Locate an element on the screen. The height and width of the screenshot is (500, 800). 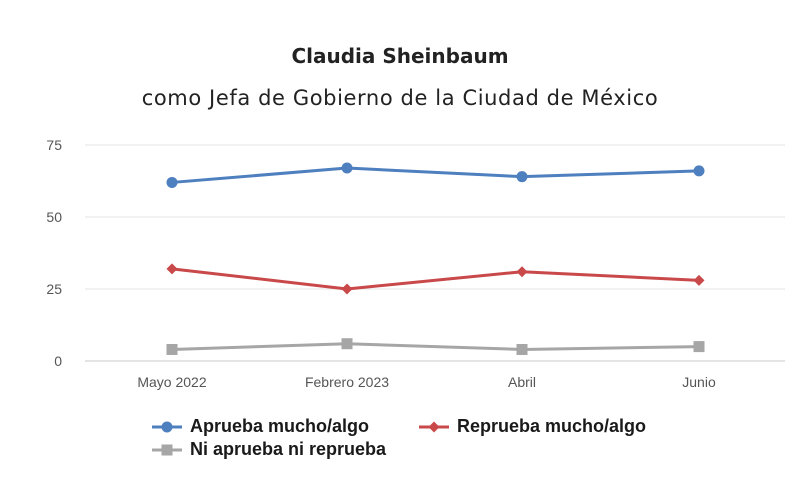
legend-item-aprueba: Aprueba mucho/algo is located at coordinates (259, 426).